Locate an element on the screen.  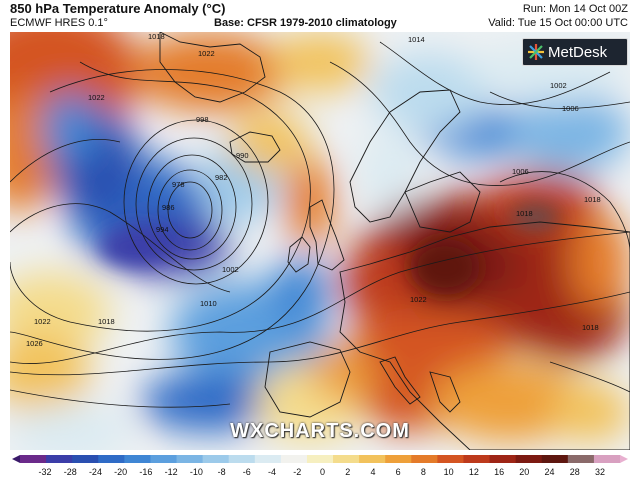
colorbar-max-arrow is located at coordinates (624, 459).